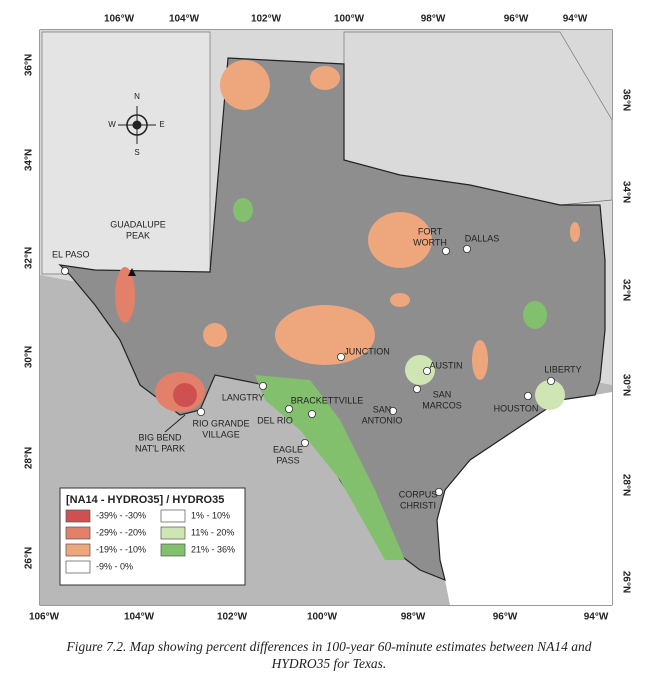 The width and height of the screenshot is (659, 694). Describe the element at coordinates (221, 434) in the screenshot. I see `place-label: VILLAGE` at that location.